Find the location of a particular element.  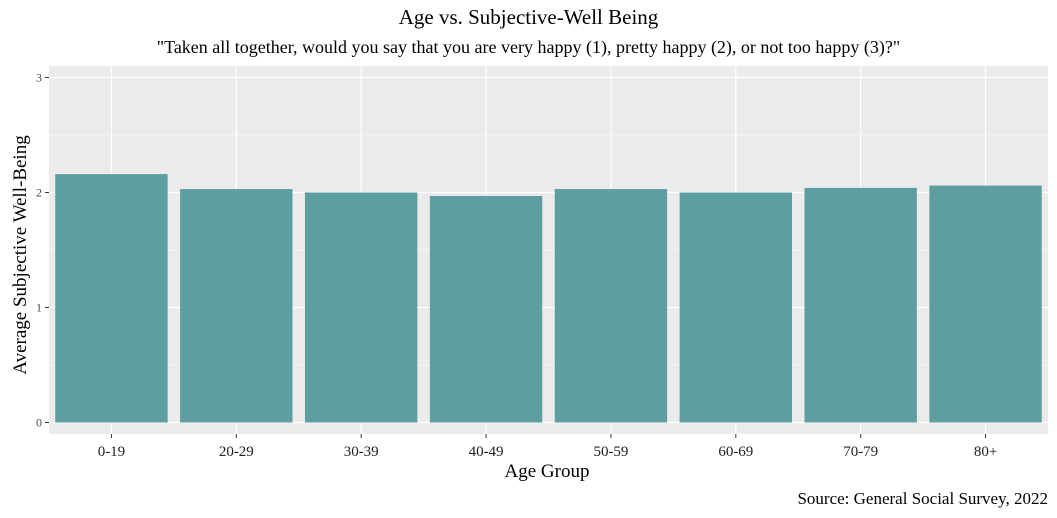

x-tick-label: 60-69 is located at coordinates (735, 452).